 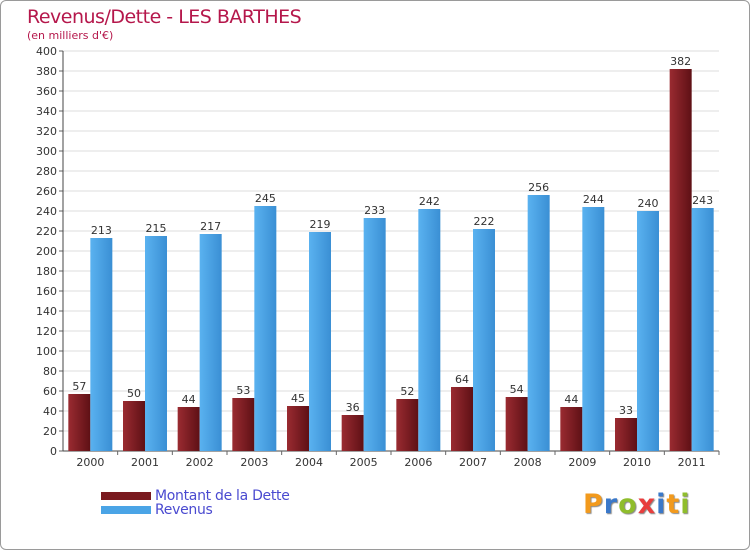 What do you see at coordinates (101, 230) in the screenshot?
I see `data-label-revenus: 213` at bounding box center [101, 230].